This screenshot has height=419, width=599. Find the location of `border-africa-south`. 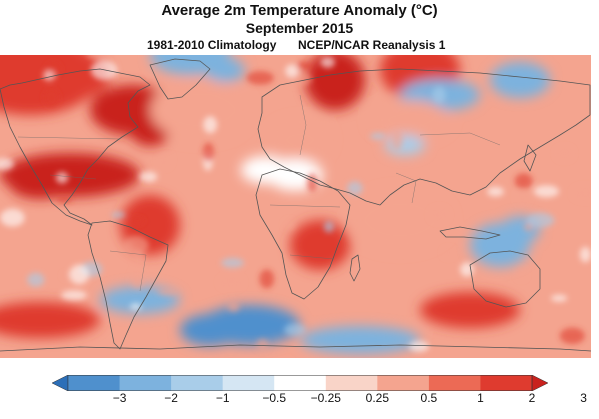

border-africa-south is located at coordinates (312, 257).